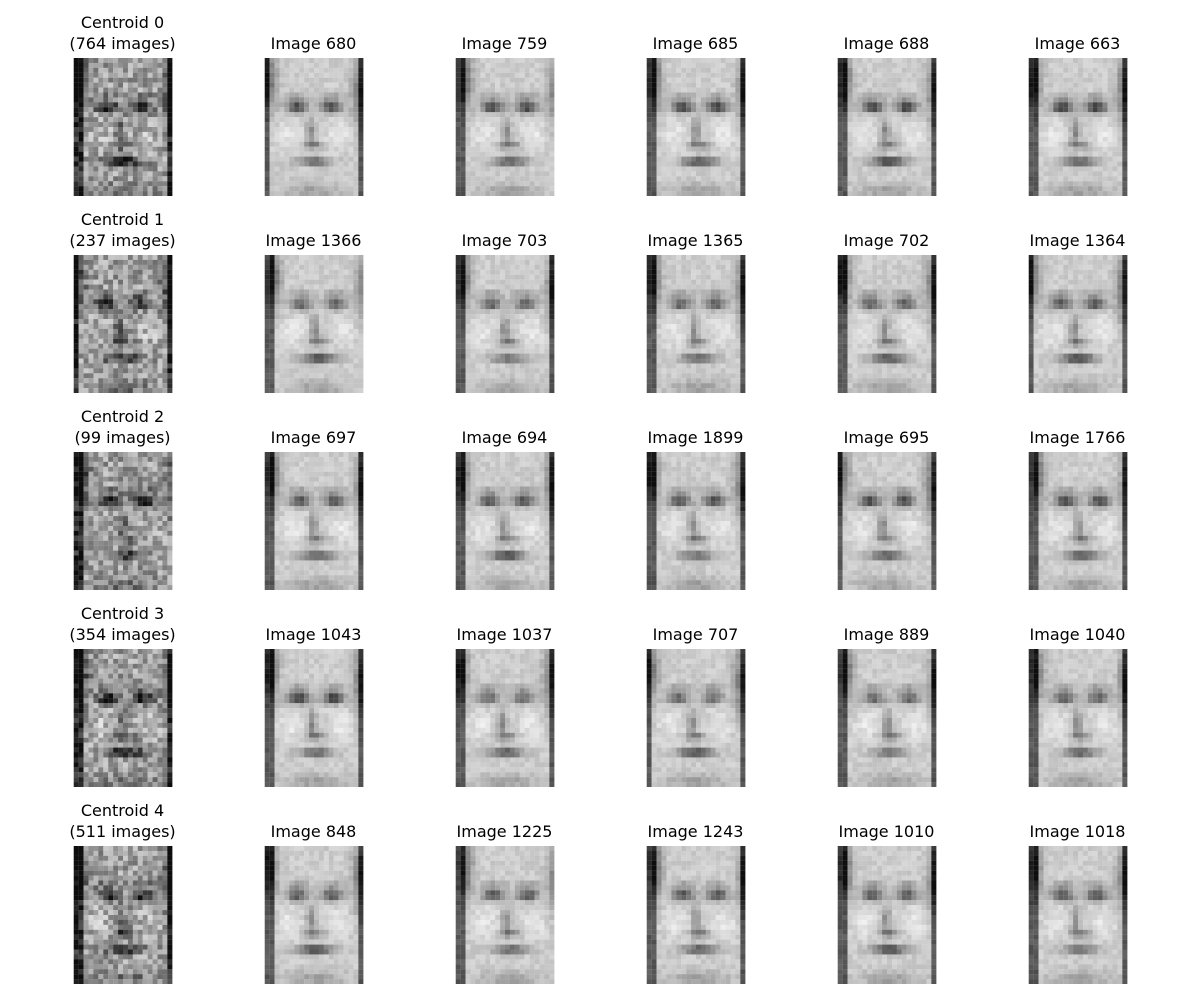 The image size is (1200, 1000). What do you see at coordinates (504, 43) in the screenshot?
I see `image-title: Image 759` at bounding box center [504, 43].